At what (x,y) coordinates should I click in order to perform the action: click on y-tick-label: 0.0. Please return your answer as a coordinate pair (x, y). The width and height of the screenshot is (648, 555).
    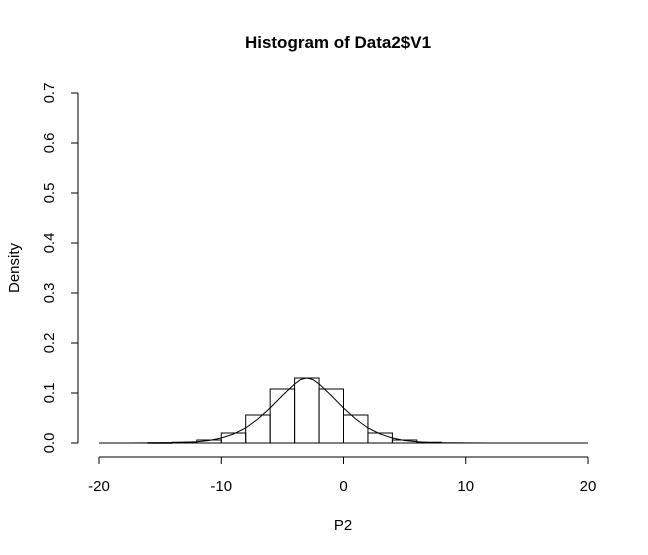
    Looking at the image, I should click on (49, 443).